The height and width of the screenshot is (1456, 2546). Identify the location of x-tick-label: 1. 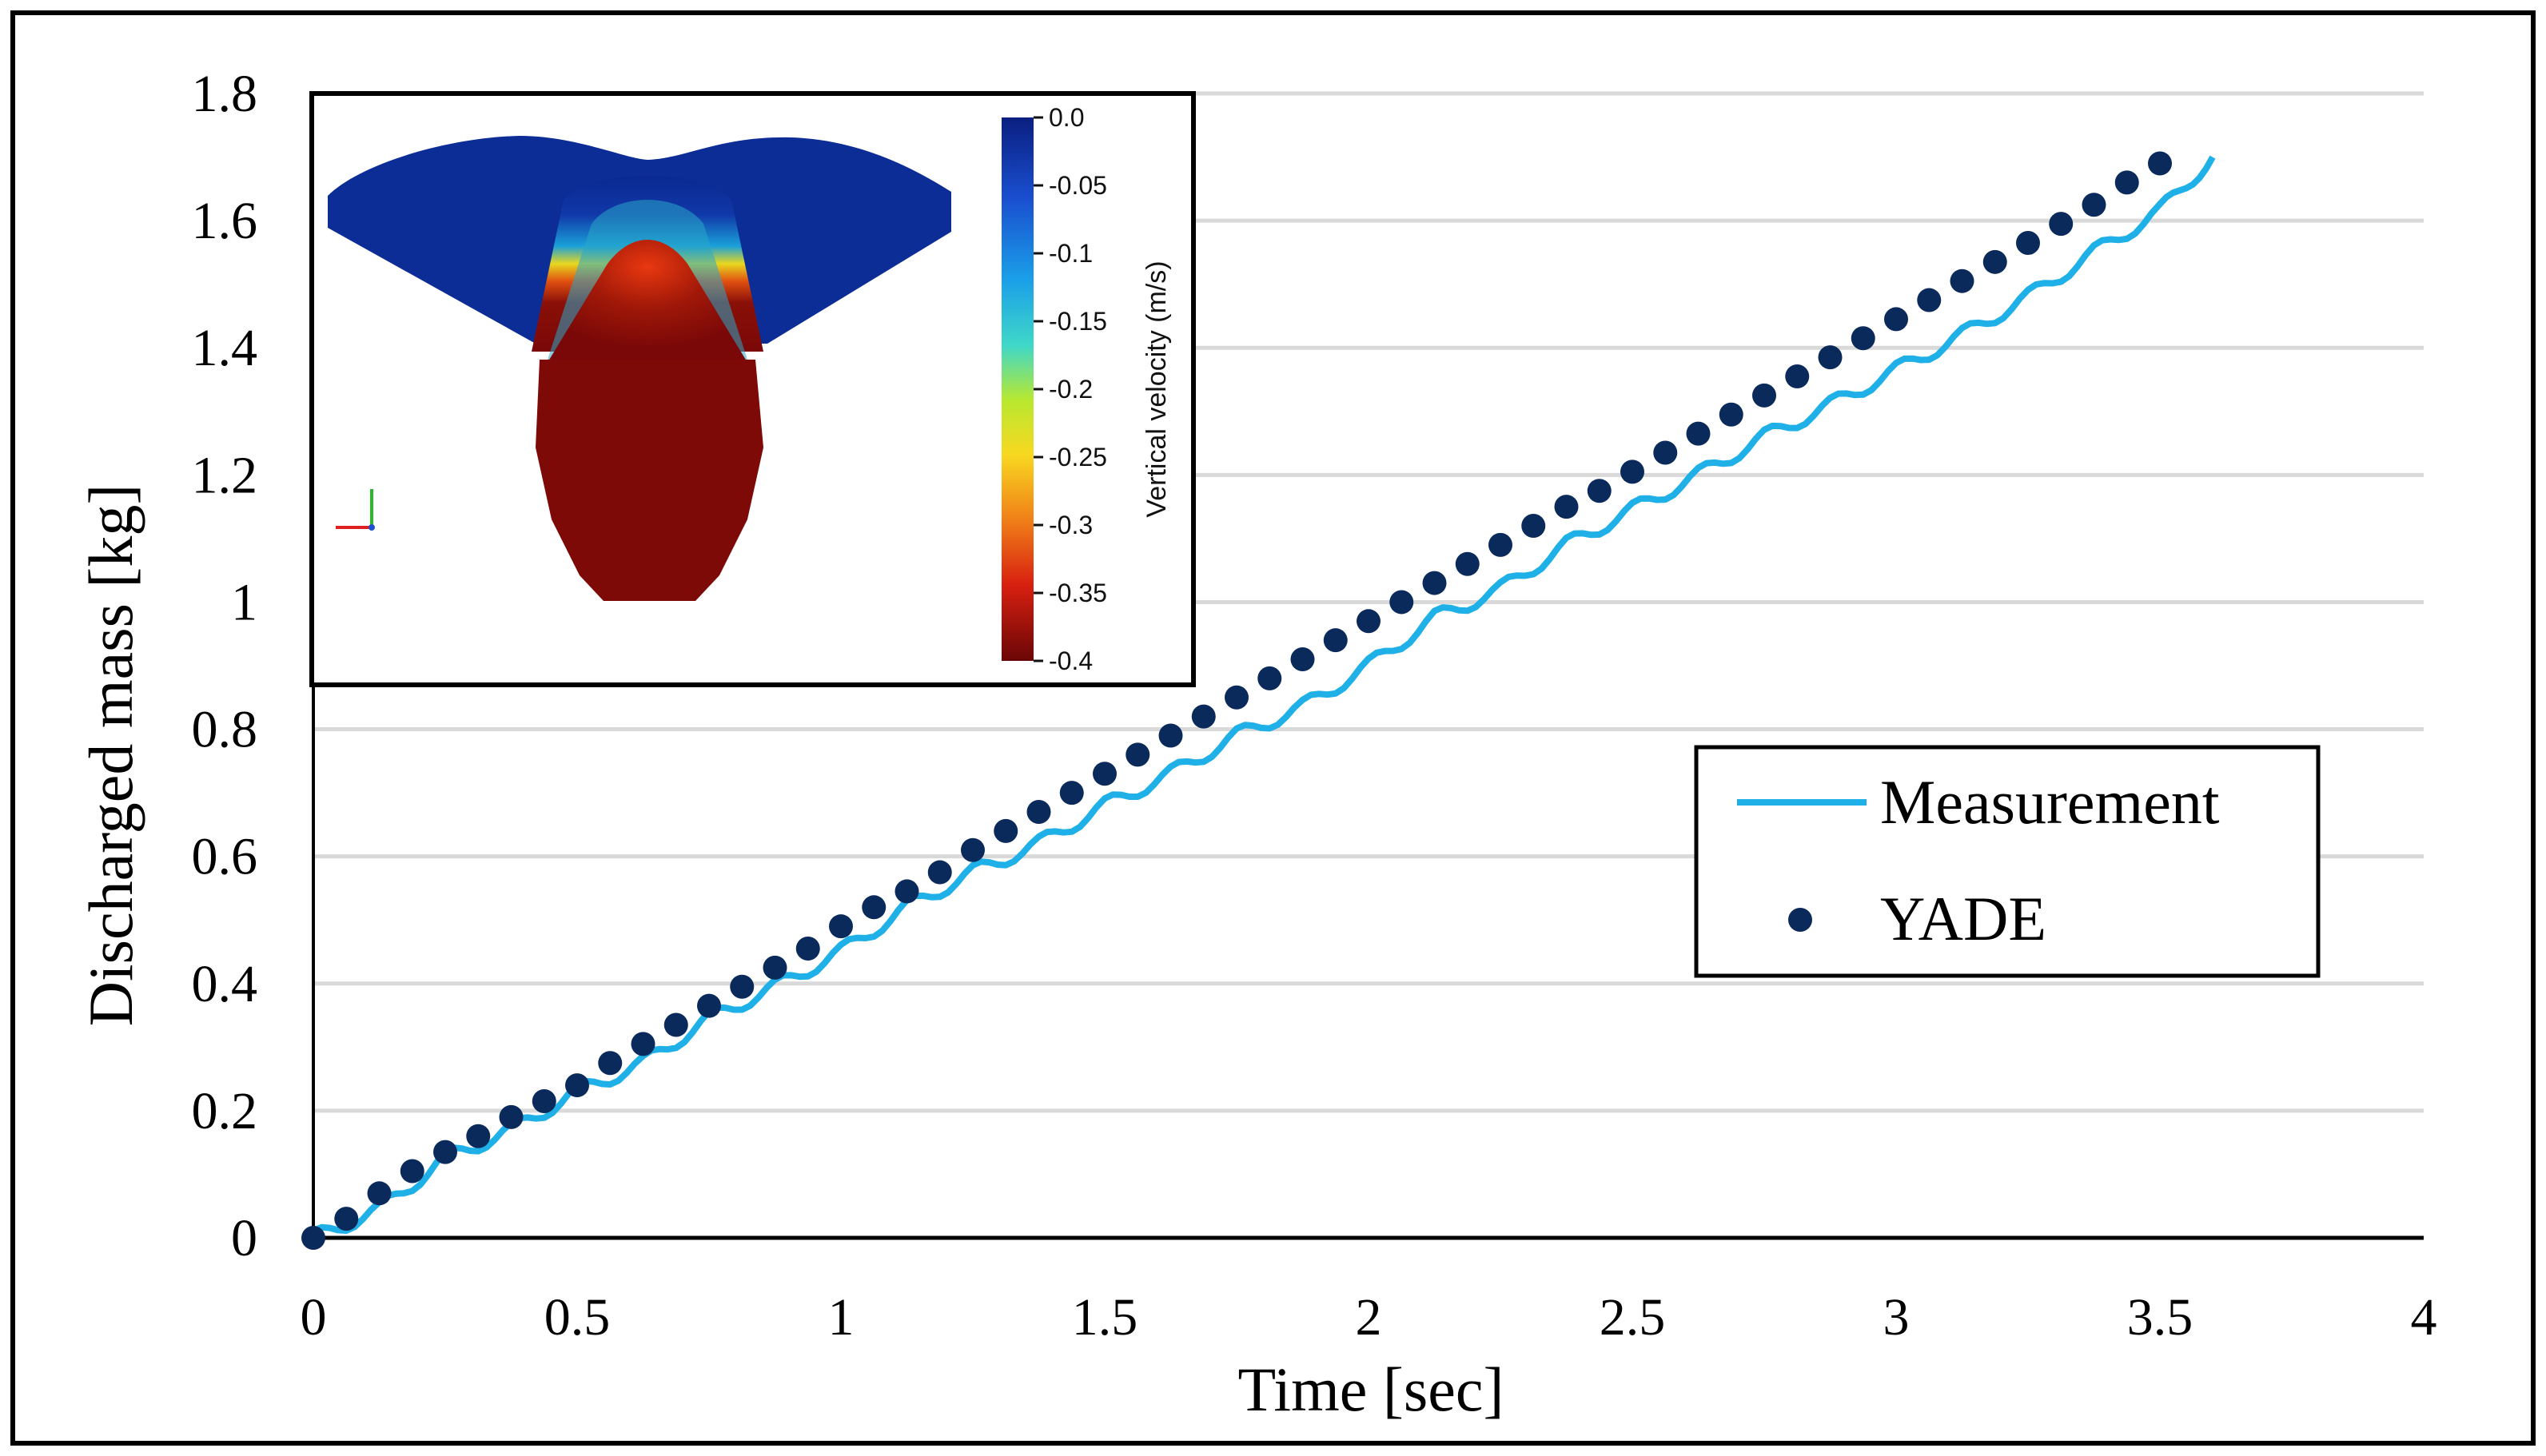
(841, 1317).